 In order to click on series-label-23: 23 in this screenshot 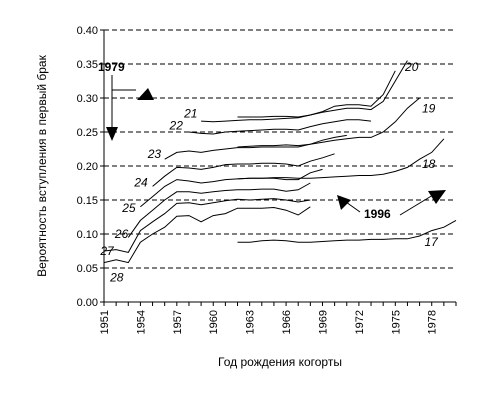, I will do `click(154, 154)`.